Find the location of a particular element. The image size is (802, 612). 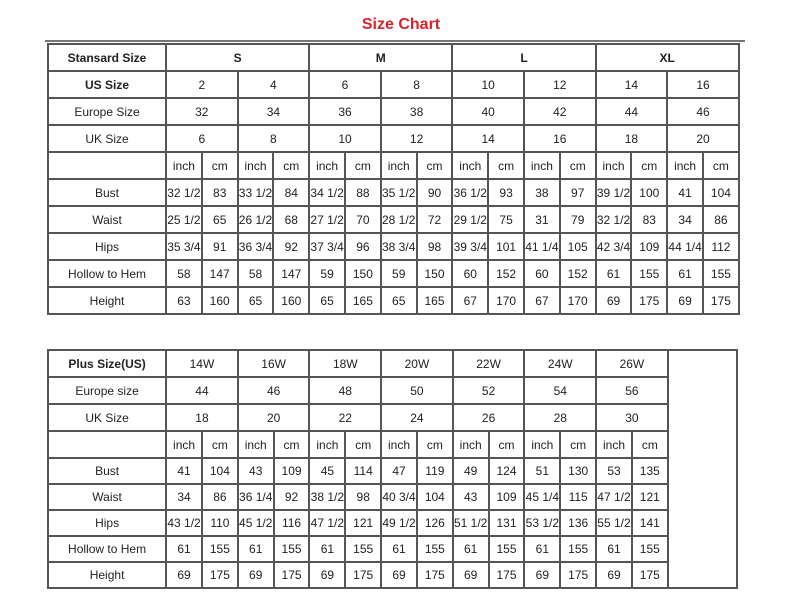

measurement-cell: 34 1/2 is located at coordinates (327, 192).